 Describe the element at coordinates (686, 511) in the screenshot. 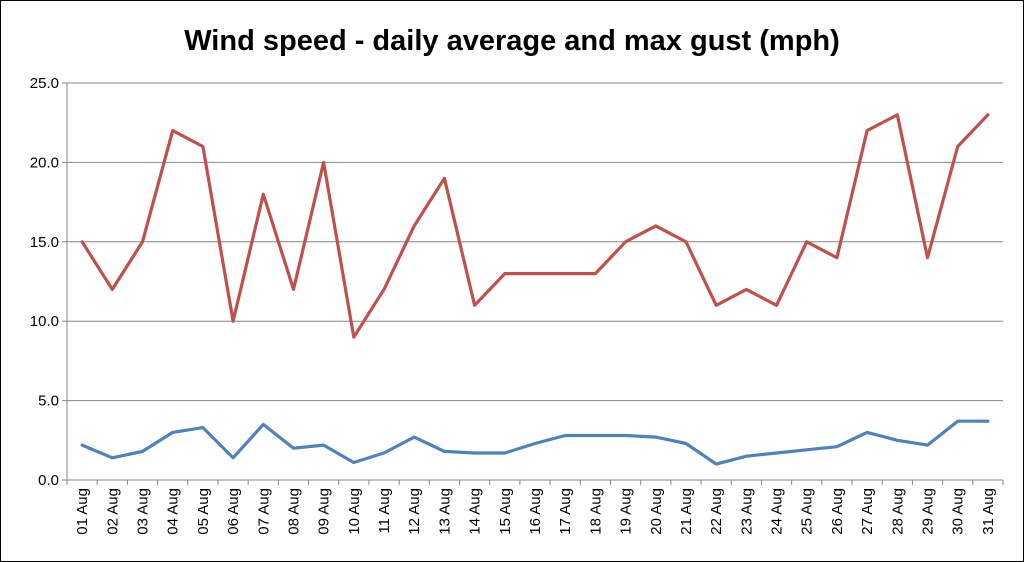

I see `x-tick-label: 21 Aug` at that location.